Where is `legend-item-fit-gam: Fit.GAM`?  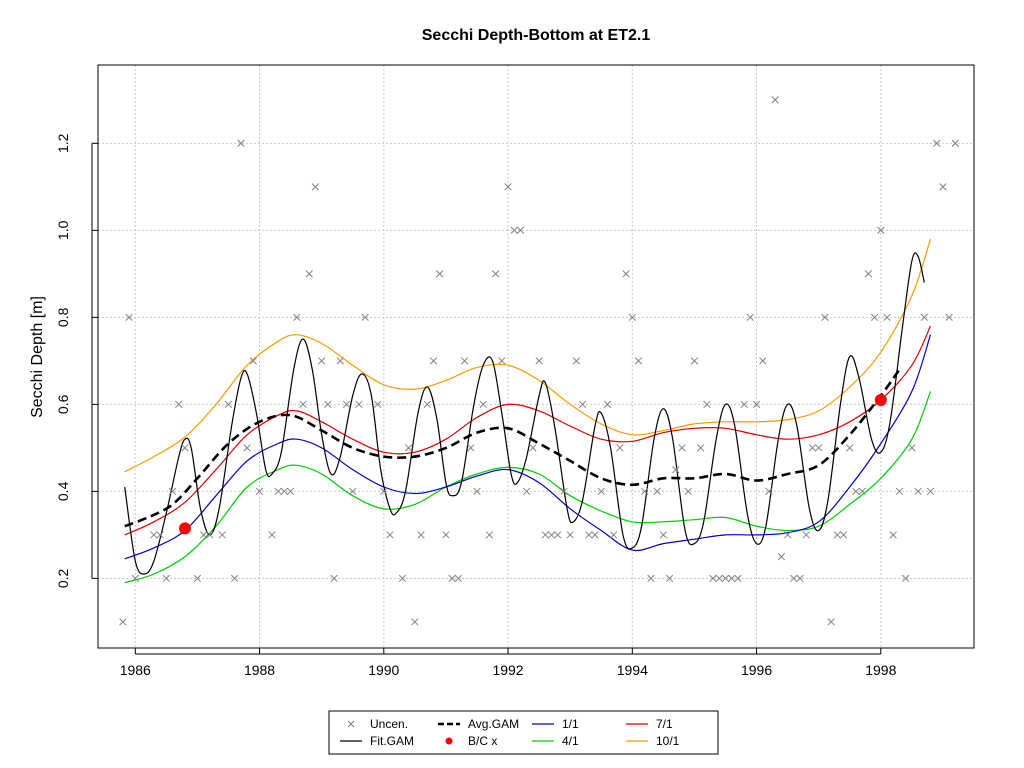
legend-item-fit-gam: Fit.GAM is located at coordinates (377, 741).